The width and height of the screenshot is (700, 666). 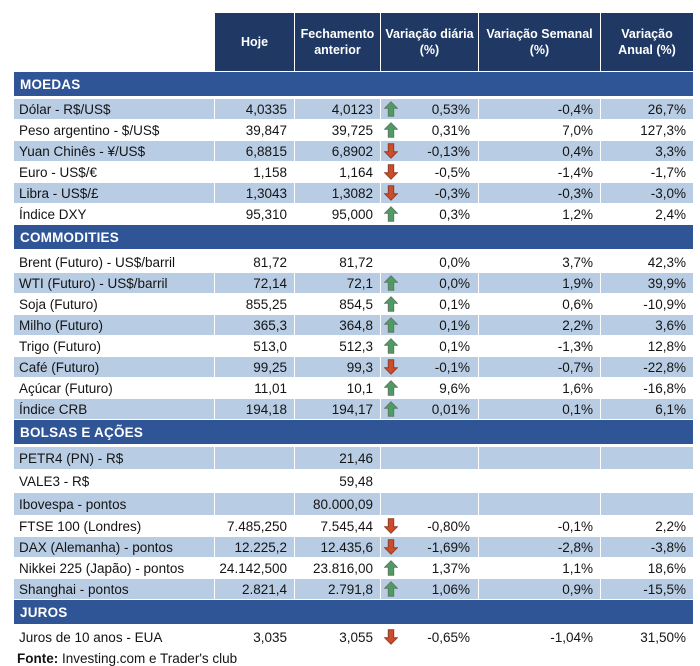 I want to click on row-label: Trigo (Futuro), so click(x=60, y=346).